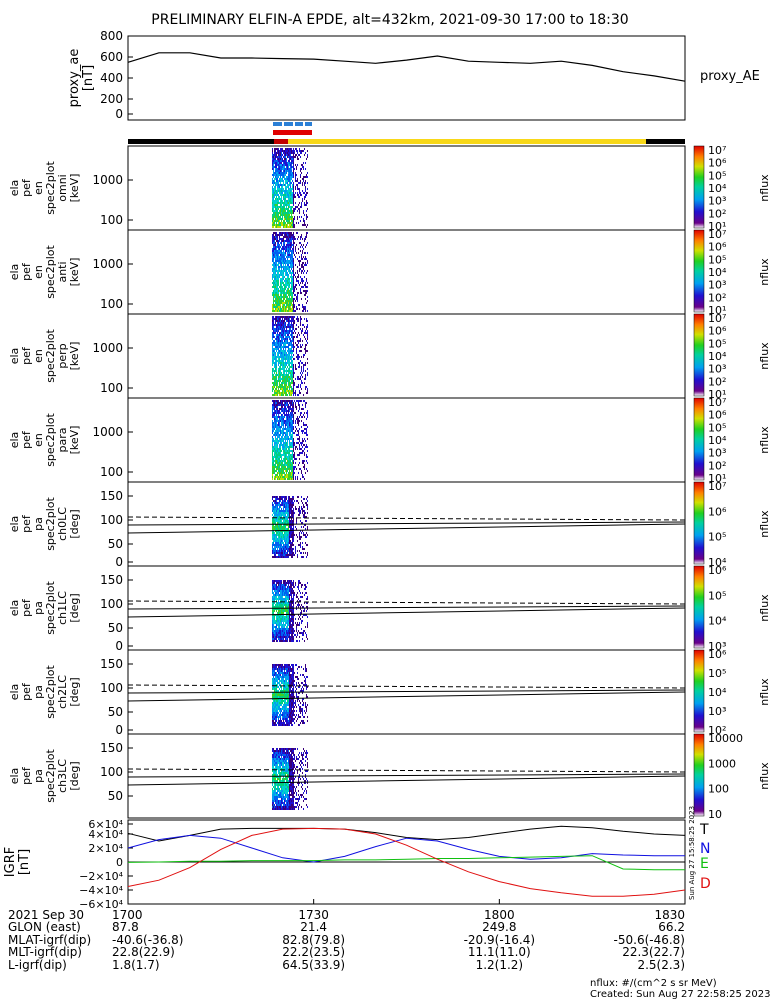 The width and height of the screenshot is (775, 1000). What do you see at coordinates (136, 965) in the screenshot?
I see `ephemeris-row-value: 1.8(1.7)` at bounding box center [136, 965].